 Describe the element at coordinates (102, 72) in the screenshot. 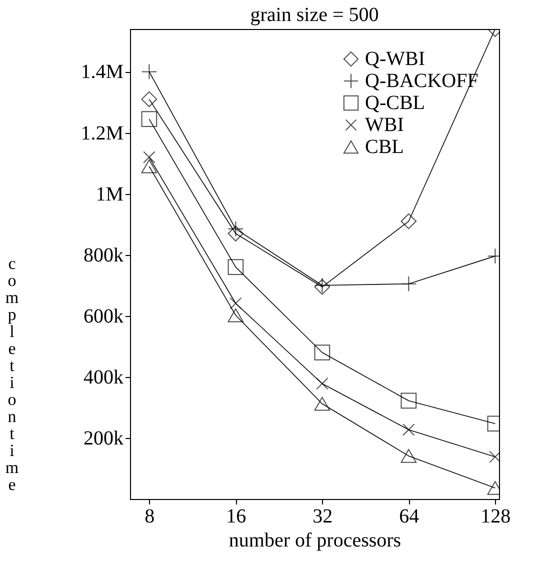

I see `y-tick-label: 1.4M` at that location.